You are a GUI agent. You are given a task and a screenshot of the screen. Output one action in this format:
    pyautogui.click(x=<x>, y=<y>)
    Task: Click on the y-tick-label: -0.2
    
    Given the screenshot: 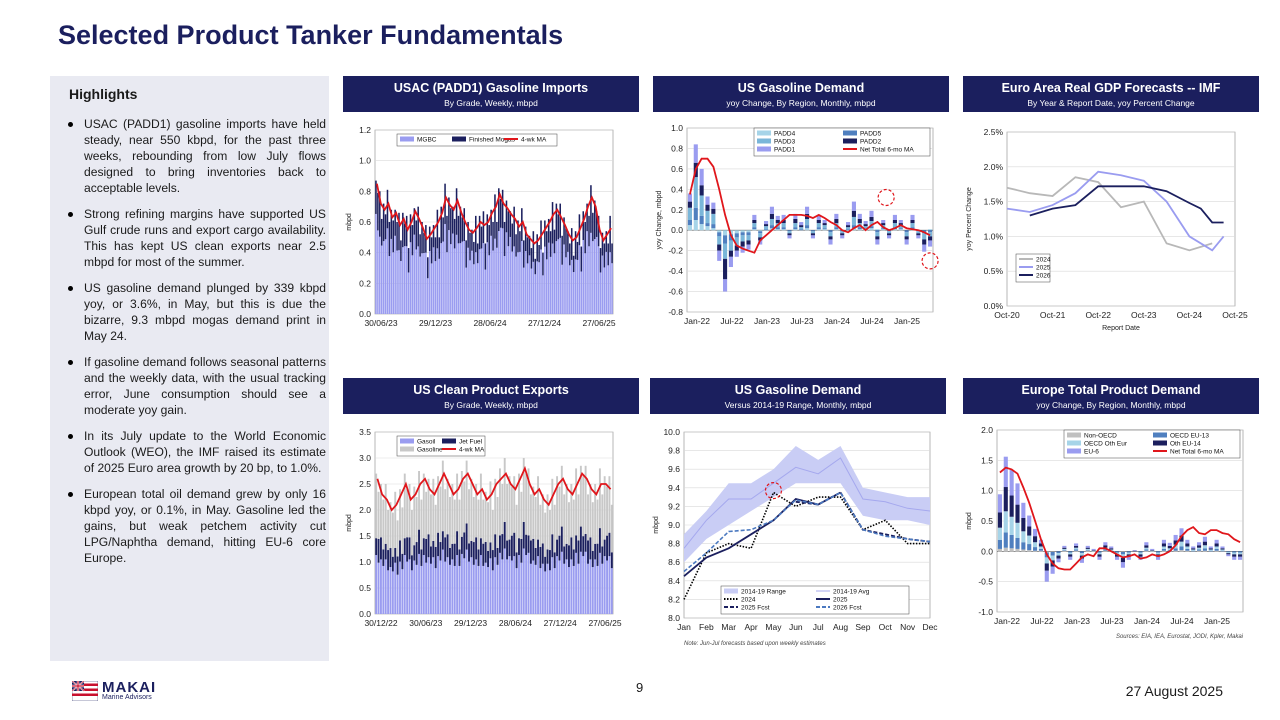 What is the action you would take?
    pyautogui.click(x=675, y=251)
    